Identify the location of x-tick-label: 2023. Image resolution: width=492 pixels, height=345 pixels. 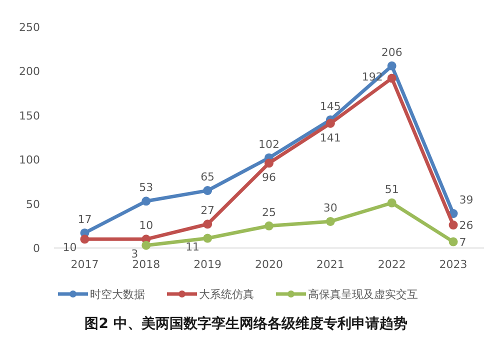
(453, 264).